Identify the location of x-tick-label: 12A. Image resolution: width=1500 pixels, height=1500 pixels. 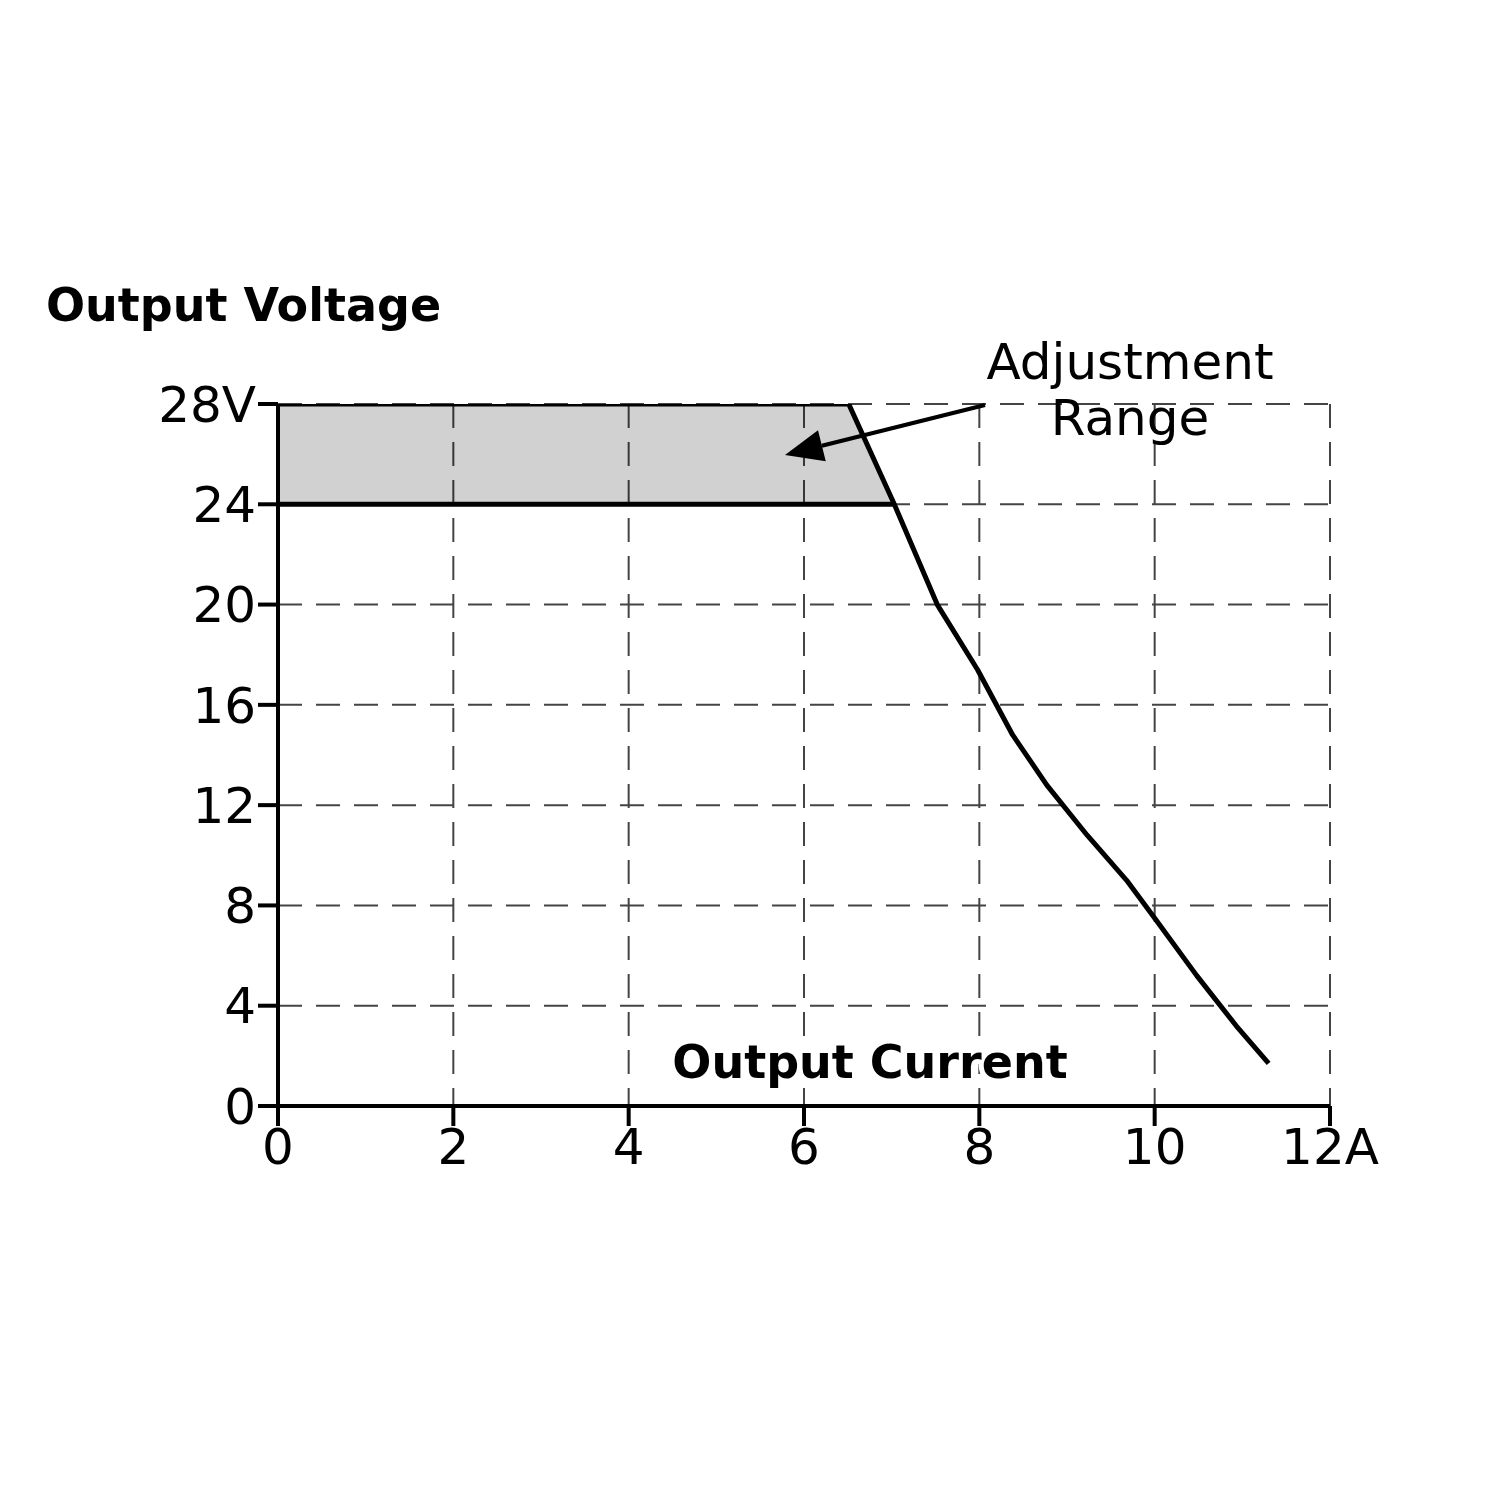
(1330, 1146).